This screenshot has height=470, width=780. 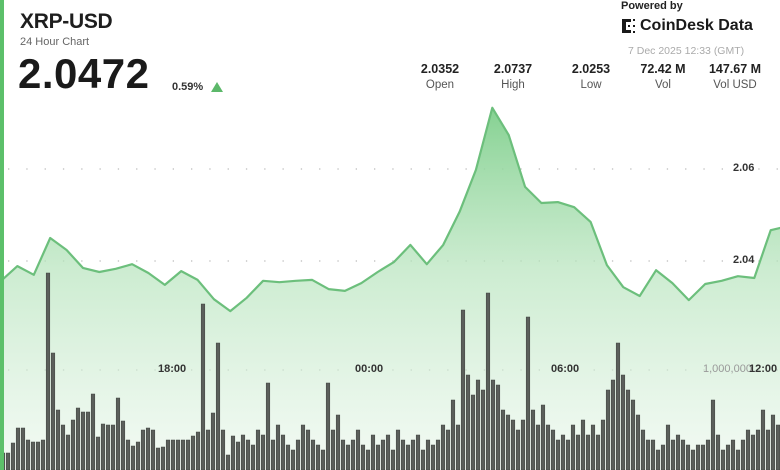 What do you see at coordinates (628, 26) in the screenshot?
I see `coindesk-mark-icon` at bounding box center [628, 26].